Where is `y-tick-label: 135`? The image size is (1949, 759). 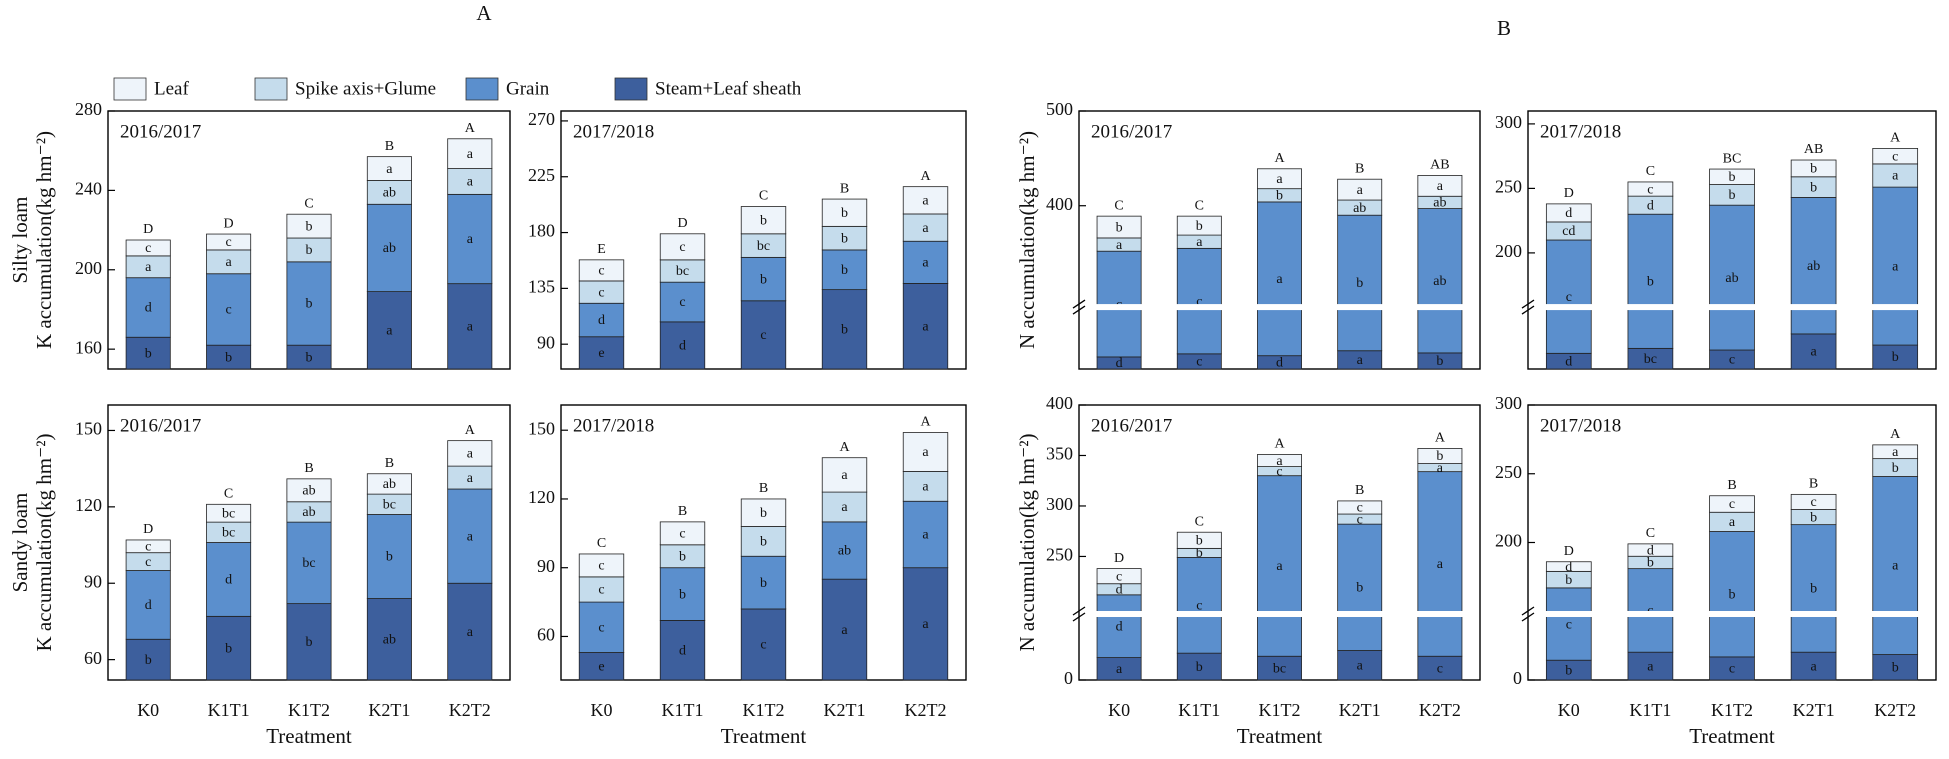 y-tick-label: 135 is located at coordinates (541, 287).